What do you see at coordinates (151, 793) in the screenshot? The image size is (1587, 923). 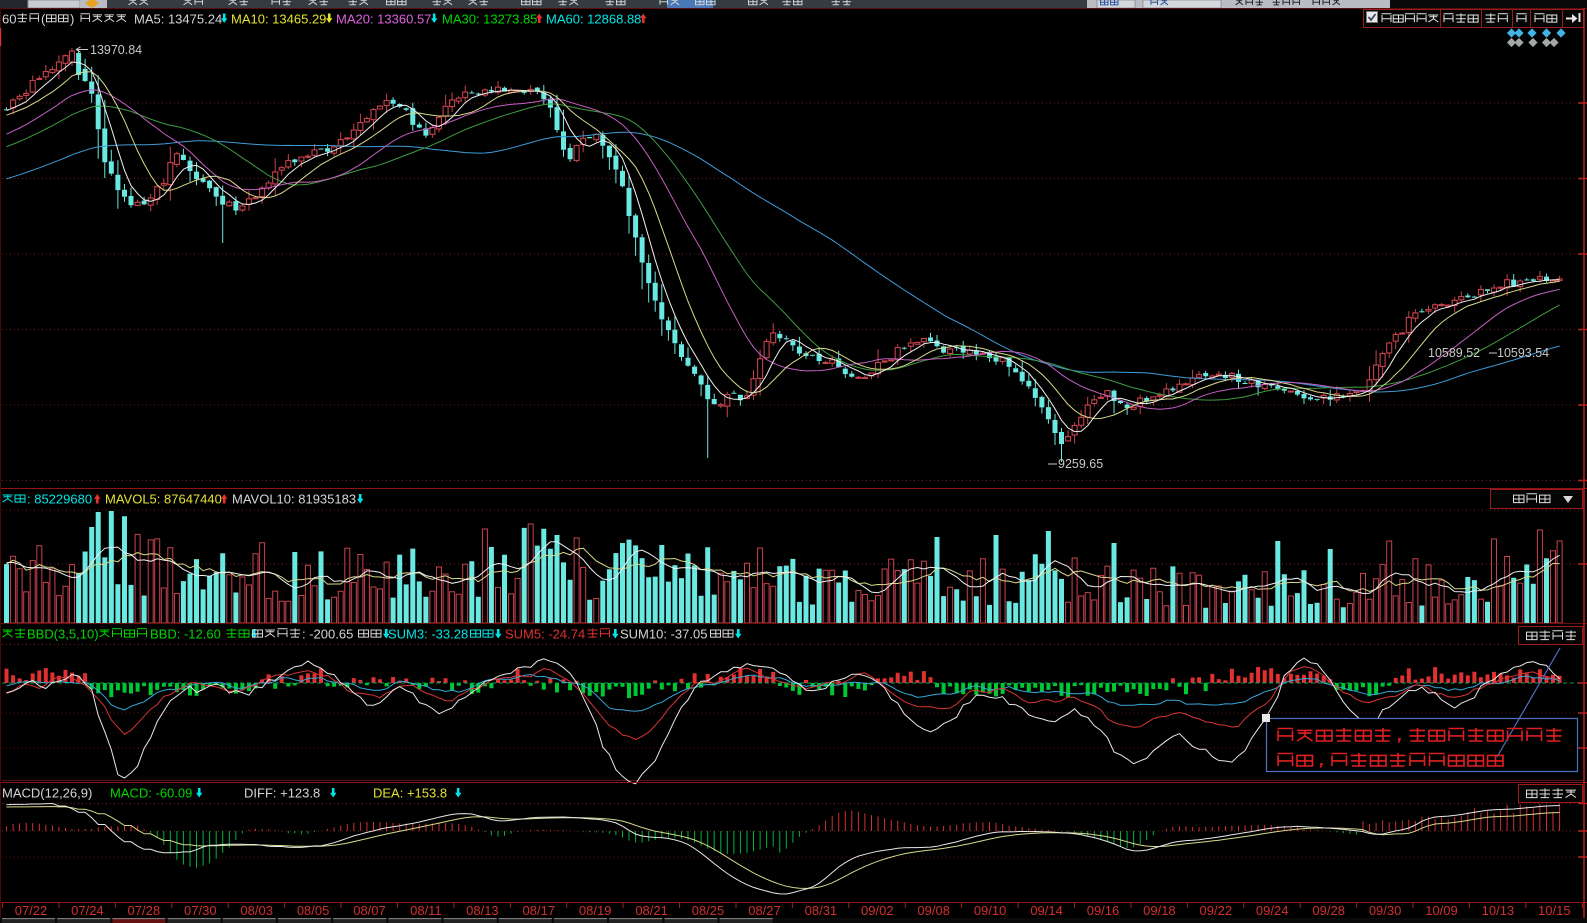 I see `svg-text: MACD: -60.09` at bounding box center [151, 793].